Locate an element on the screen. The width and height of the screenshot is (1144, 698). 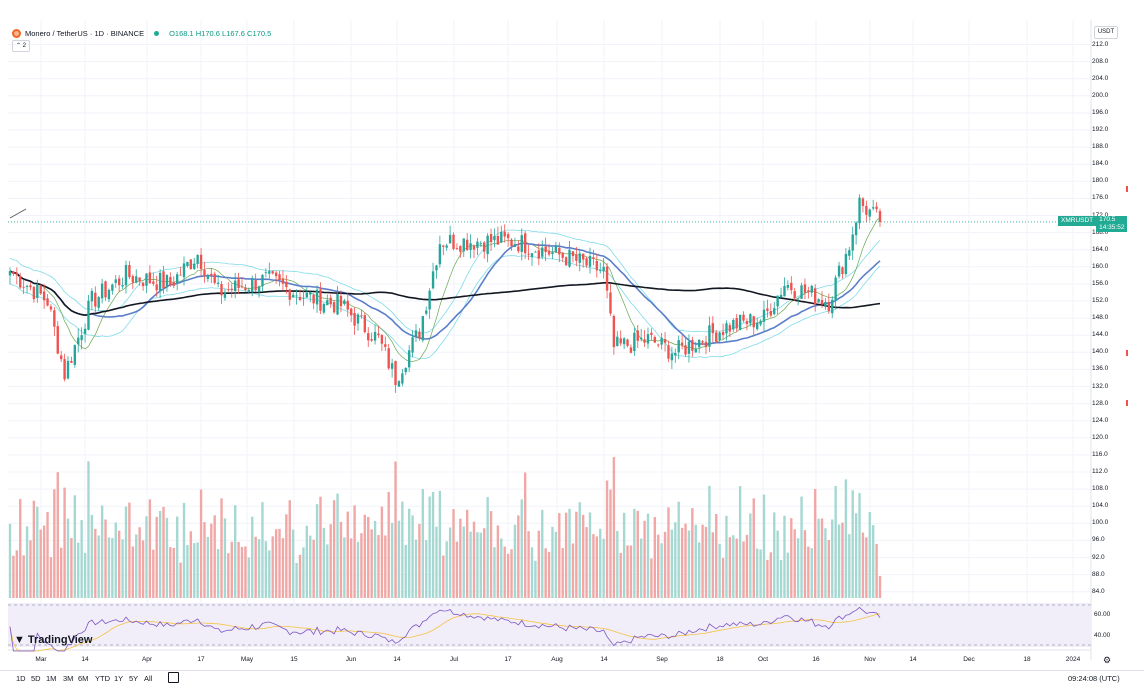
utc-clock: 09:24:08 (UTC) is located at coordinates (1094, 678).